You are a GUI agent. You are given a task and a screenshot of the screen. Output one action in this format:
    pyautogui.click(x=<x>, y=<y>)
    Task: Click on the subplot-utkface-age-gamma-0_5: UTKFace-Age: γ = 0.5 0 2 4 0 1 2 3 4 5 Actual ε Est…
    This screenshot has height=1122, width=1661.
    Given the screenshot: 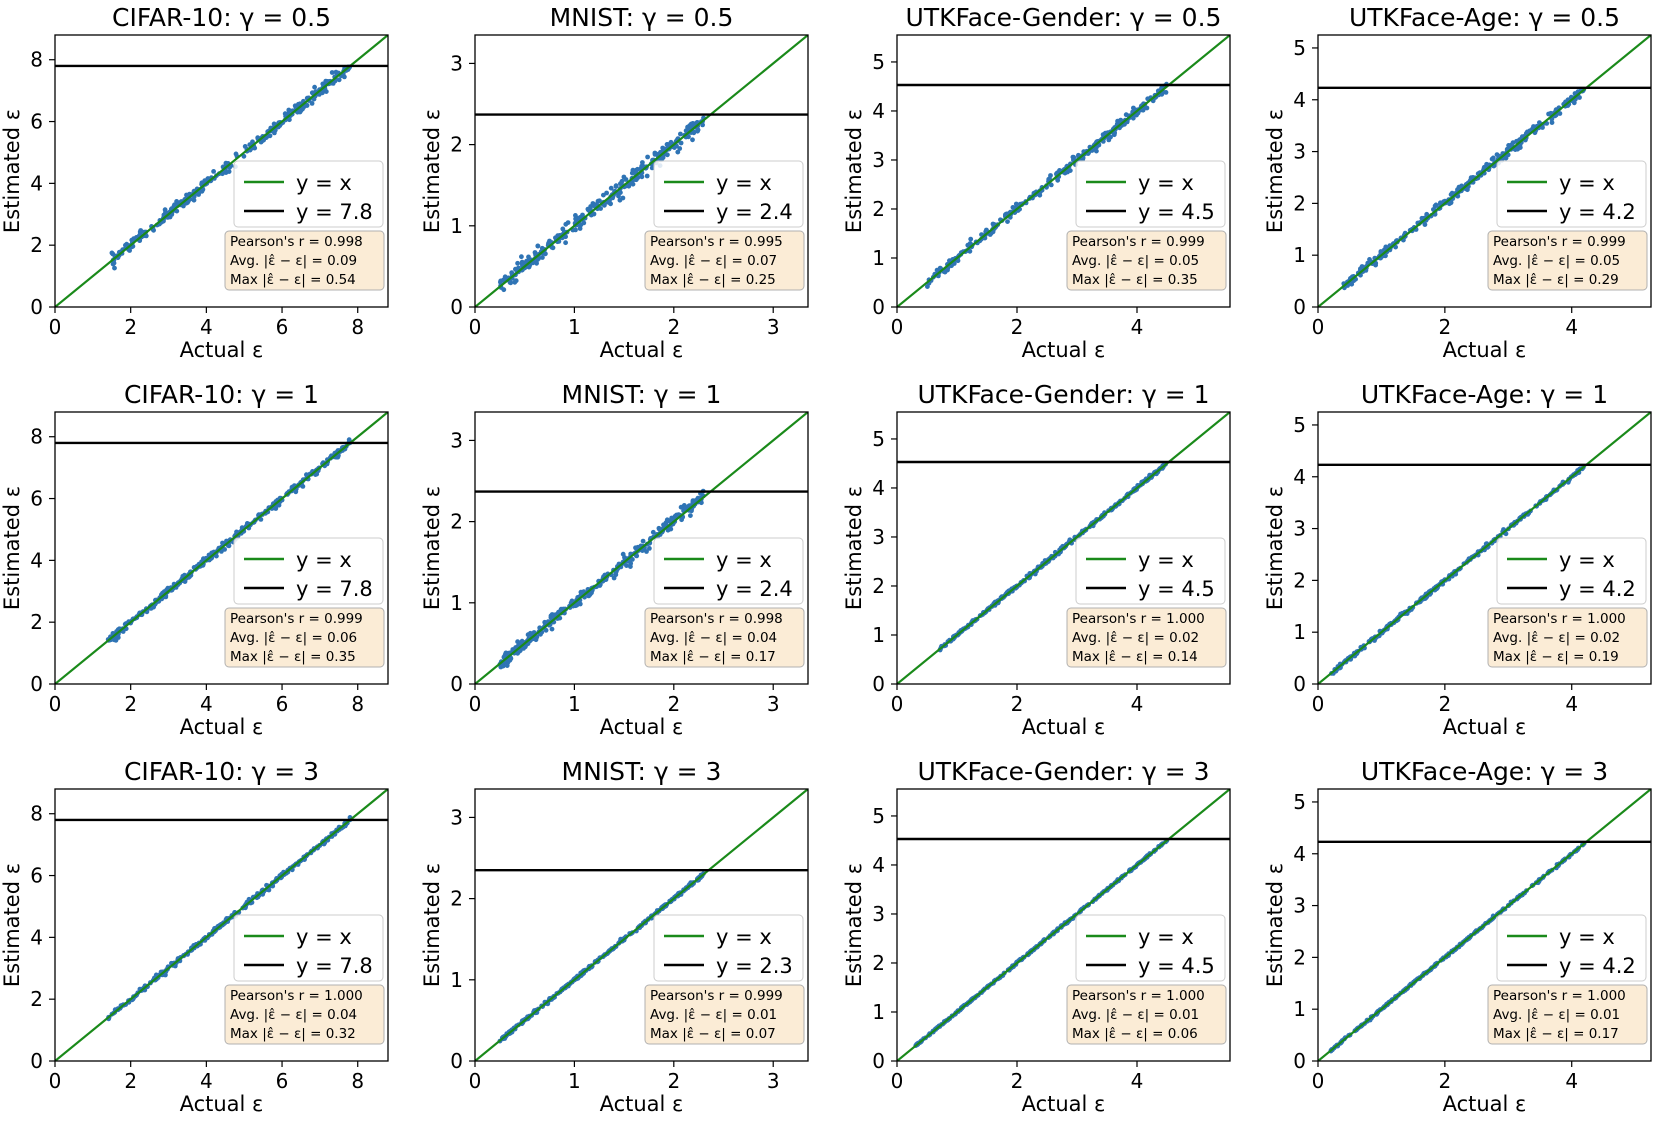 What is the action you would take?
    pyautogui.click(x=1457, y=182)
    